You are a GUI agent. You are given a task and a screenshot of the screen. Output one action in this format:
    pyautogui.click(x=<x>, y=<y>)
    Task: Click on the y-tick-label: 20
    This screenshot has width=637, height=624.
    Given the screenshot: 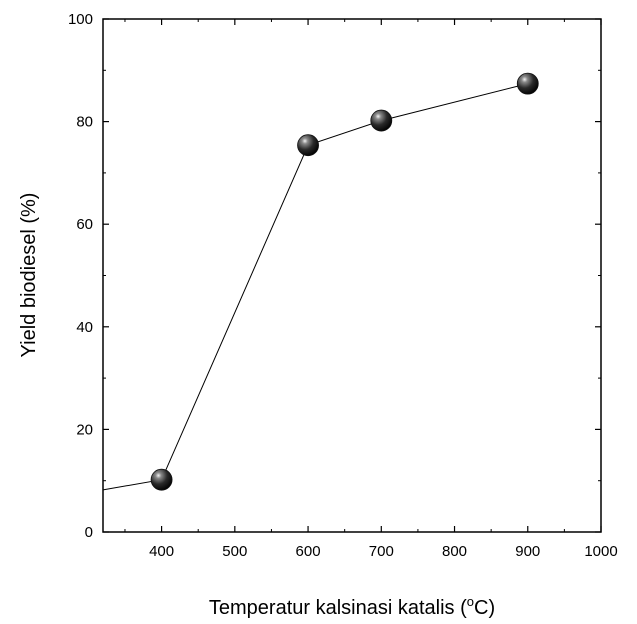 What is the action you would take?
    pyautogui.click(x=84, y=429)
    